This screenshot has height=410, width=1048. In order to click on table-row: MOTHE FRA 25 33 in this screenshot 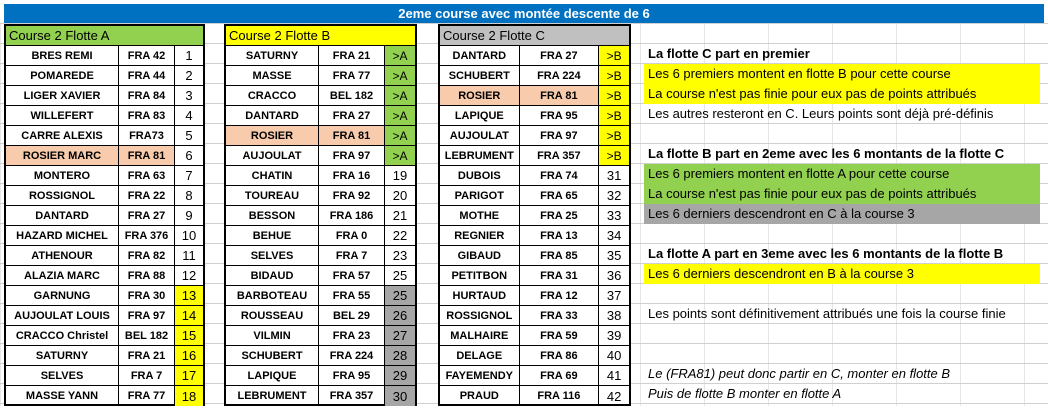, I will do `click(534, 216)`.